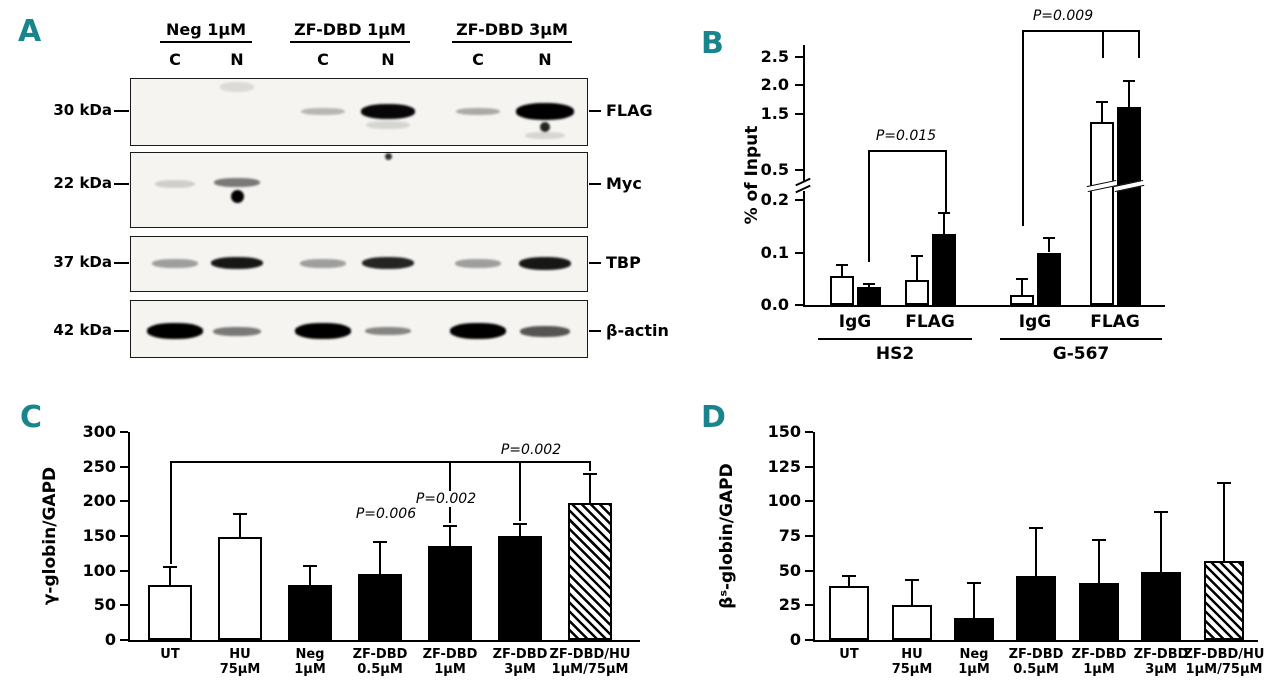 The height and width of the screenshot is (691, 1280). What do you see at coordinates (99, 466) in the screenshot?
I see `y-tick-label: 250` at bounding box center [99, 466].